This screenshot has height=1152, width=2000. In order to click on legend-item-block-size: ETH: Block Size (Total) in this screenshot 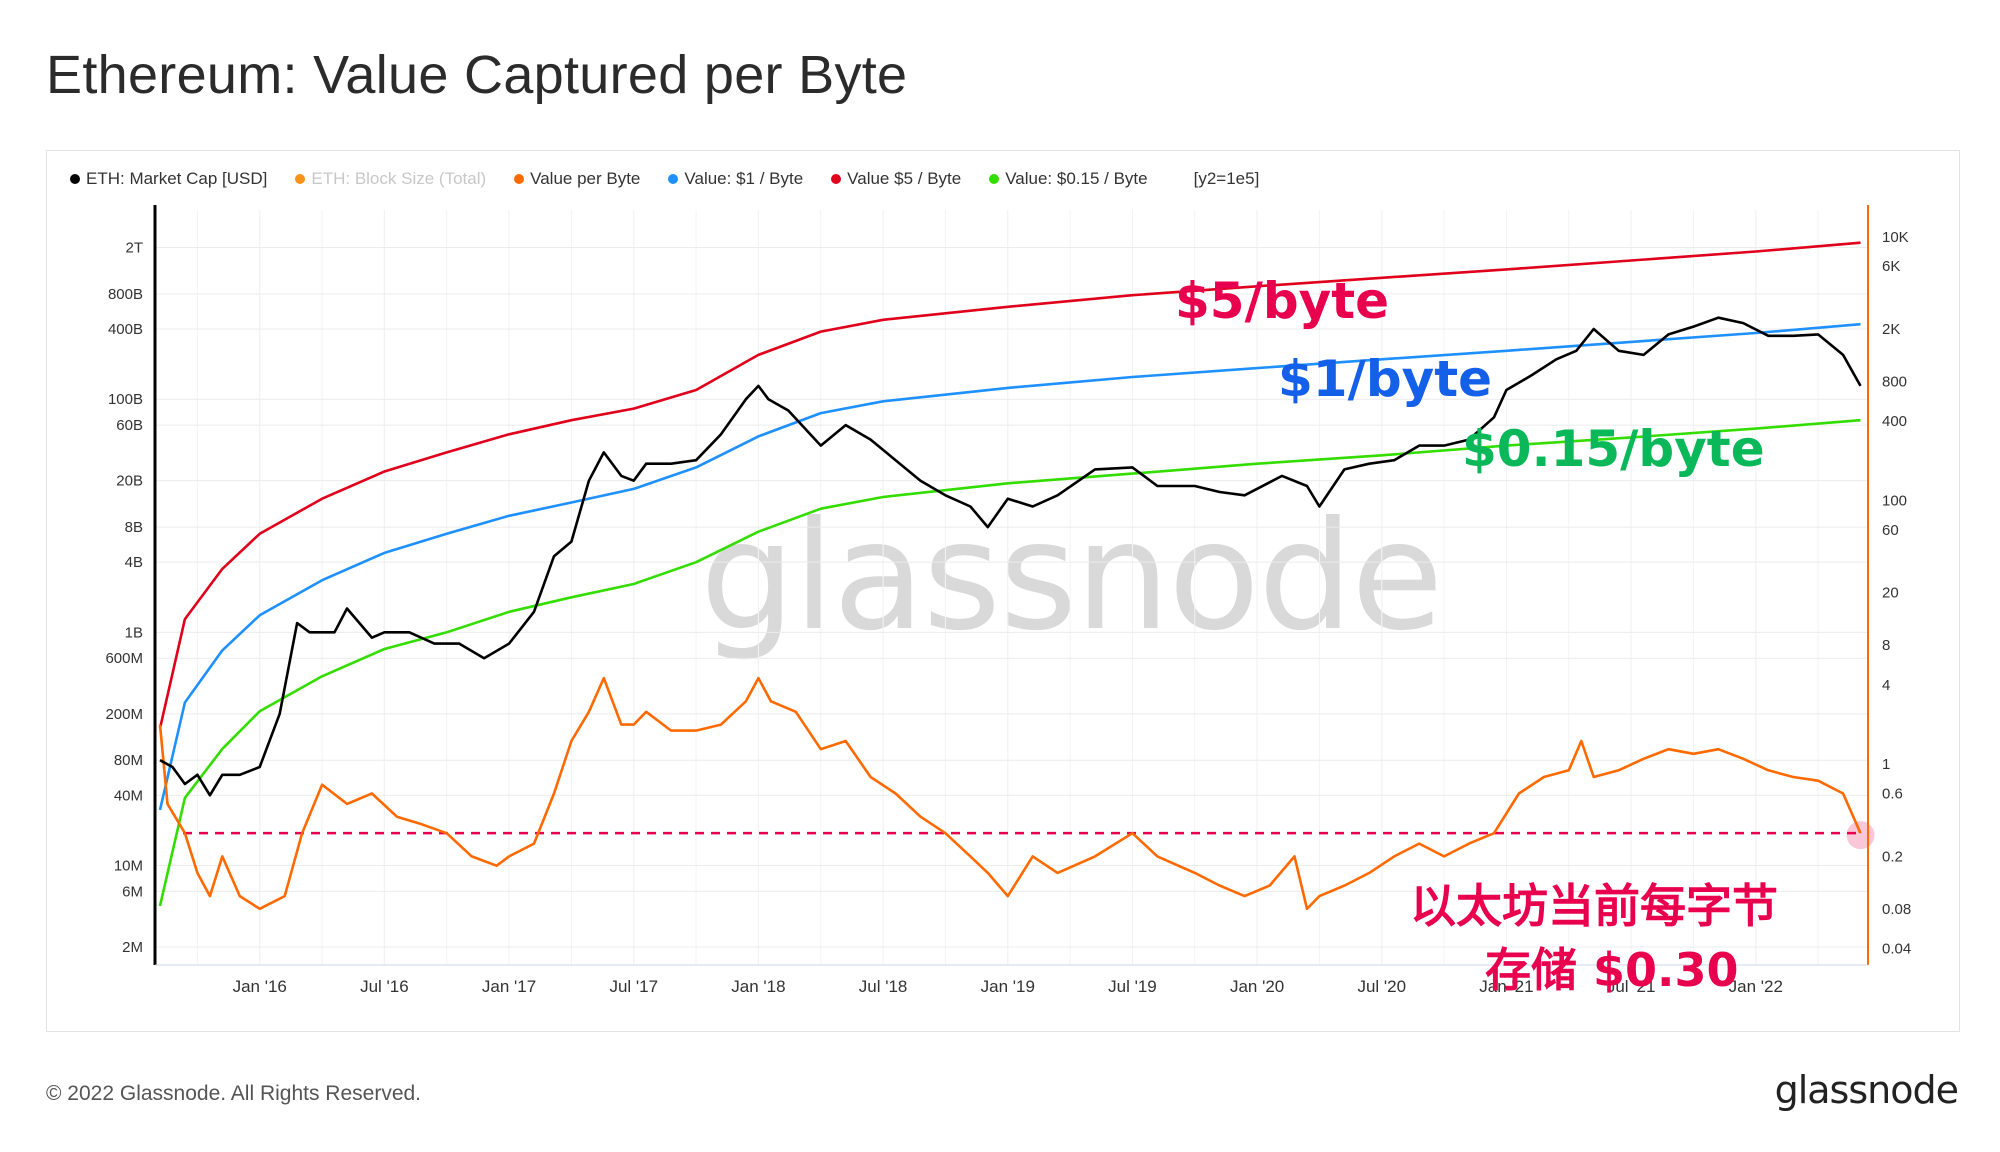, I will do `click(390, 179)`.